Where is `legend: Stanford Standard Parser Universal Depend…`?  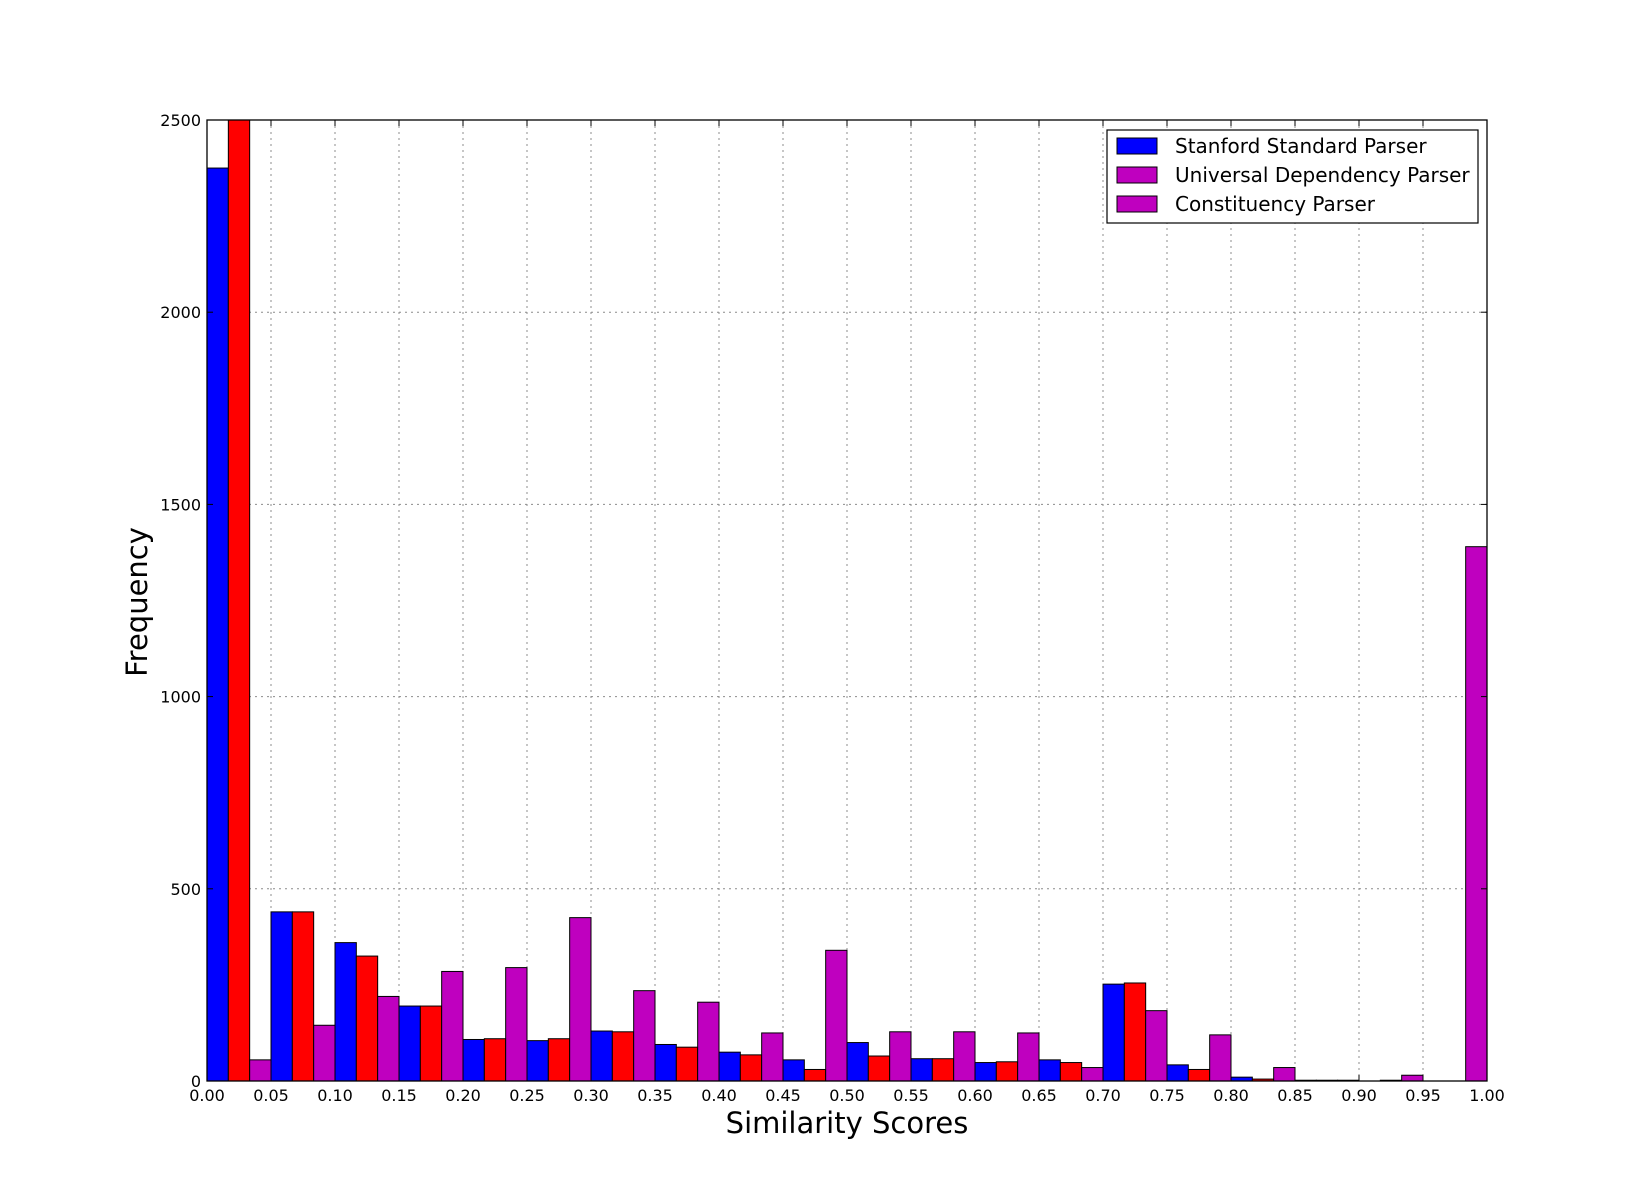 legend: Stanford Standard Parser Universal Depend… is located at coordinates (1292, 176).